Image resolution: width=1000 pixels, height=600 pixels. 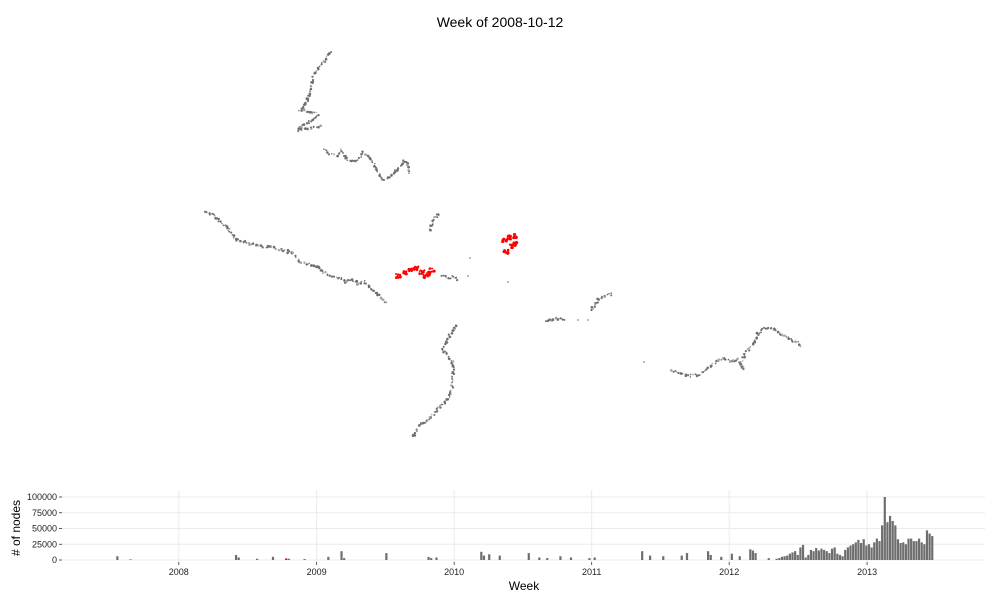 What do you see at coordinates (16, 528) in the screenshot?
I see `y-axis-label: # of nodes` at bounding box center [16, 528].